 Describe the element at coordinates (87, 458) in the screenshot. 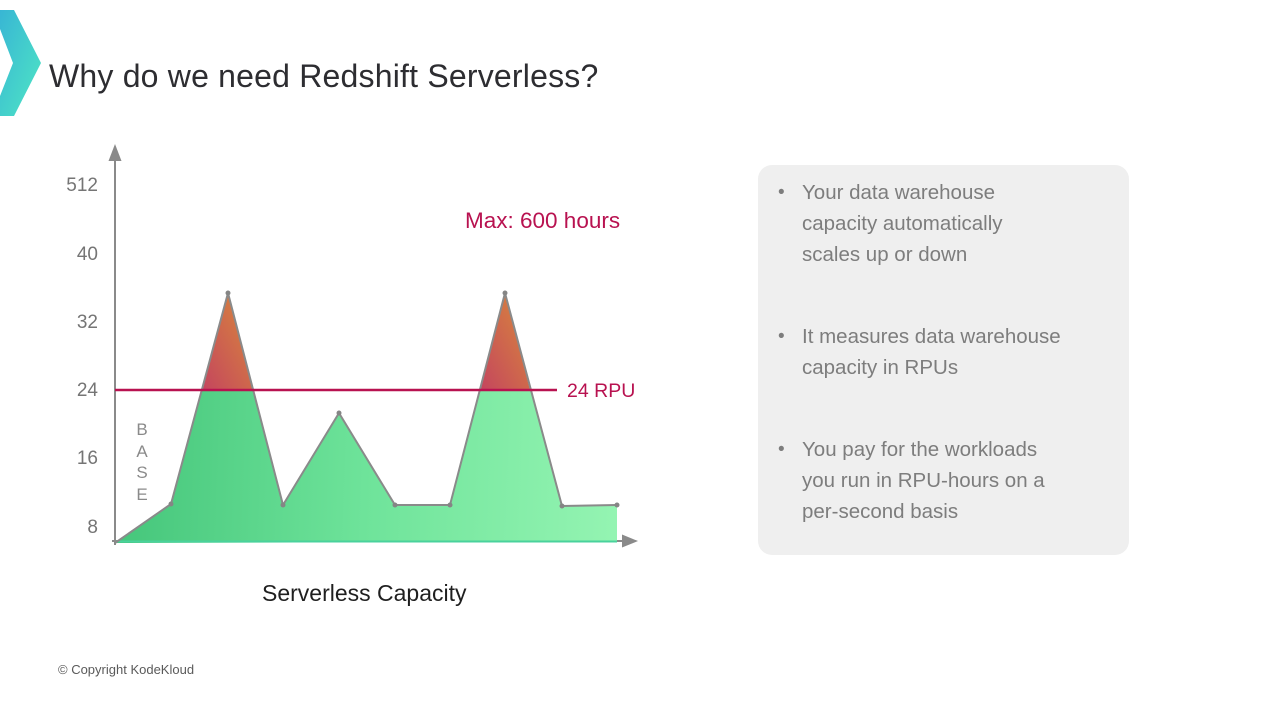

I see `y-tick-16: 16` at that location.